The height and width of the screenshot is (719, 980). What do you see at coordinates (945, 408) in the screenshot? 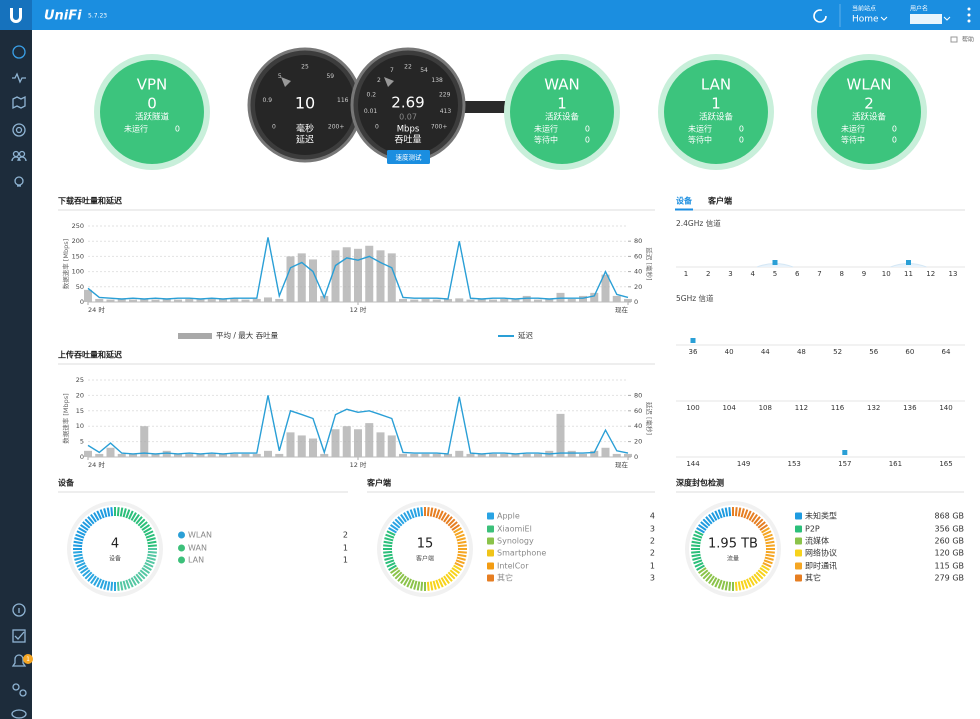
I see `channel-label: 140` at bounding box center [945, 408].